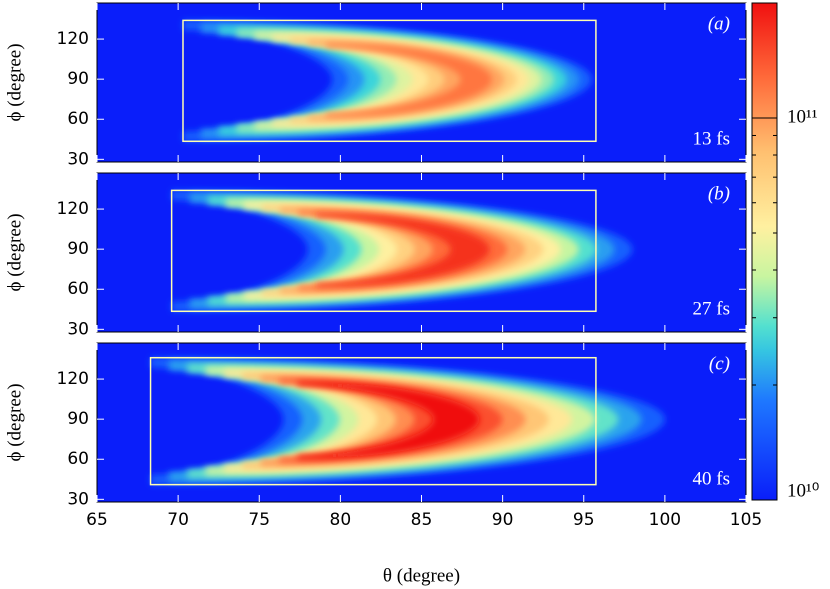 Image resolution: width=830 pixels, height=589 pixels. What do you see at coordinates (259, 520) in the screenshot?
I see `x-tick-label: 75` at bounding box center [259, 520].